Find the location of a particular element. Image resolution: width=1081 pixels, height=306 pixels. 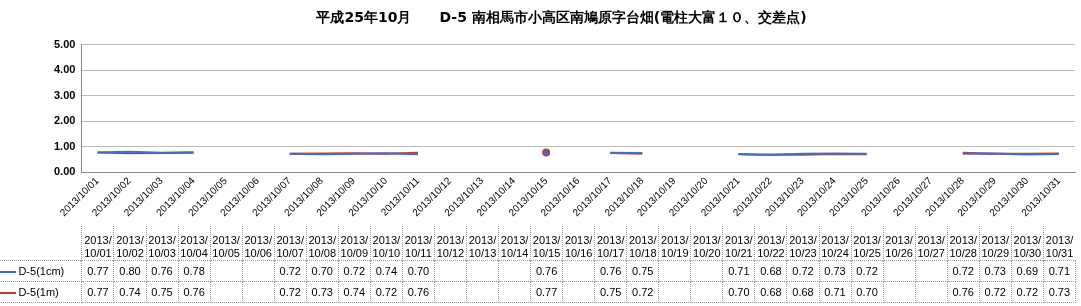

y-tick-label: 3.00 is located at coordinates (64, 94).